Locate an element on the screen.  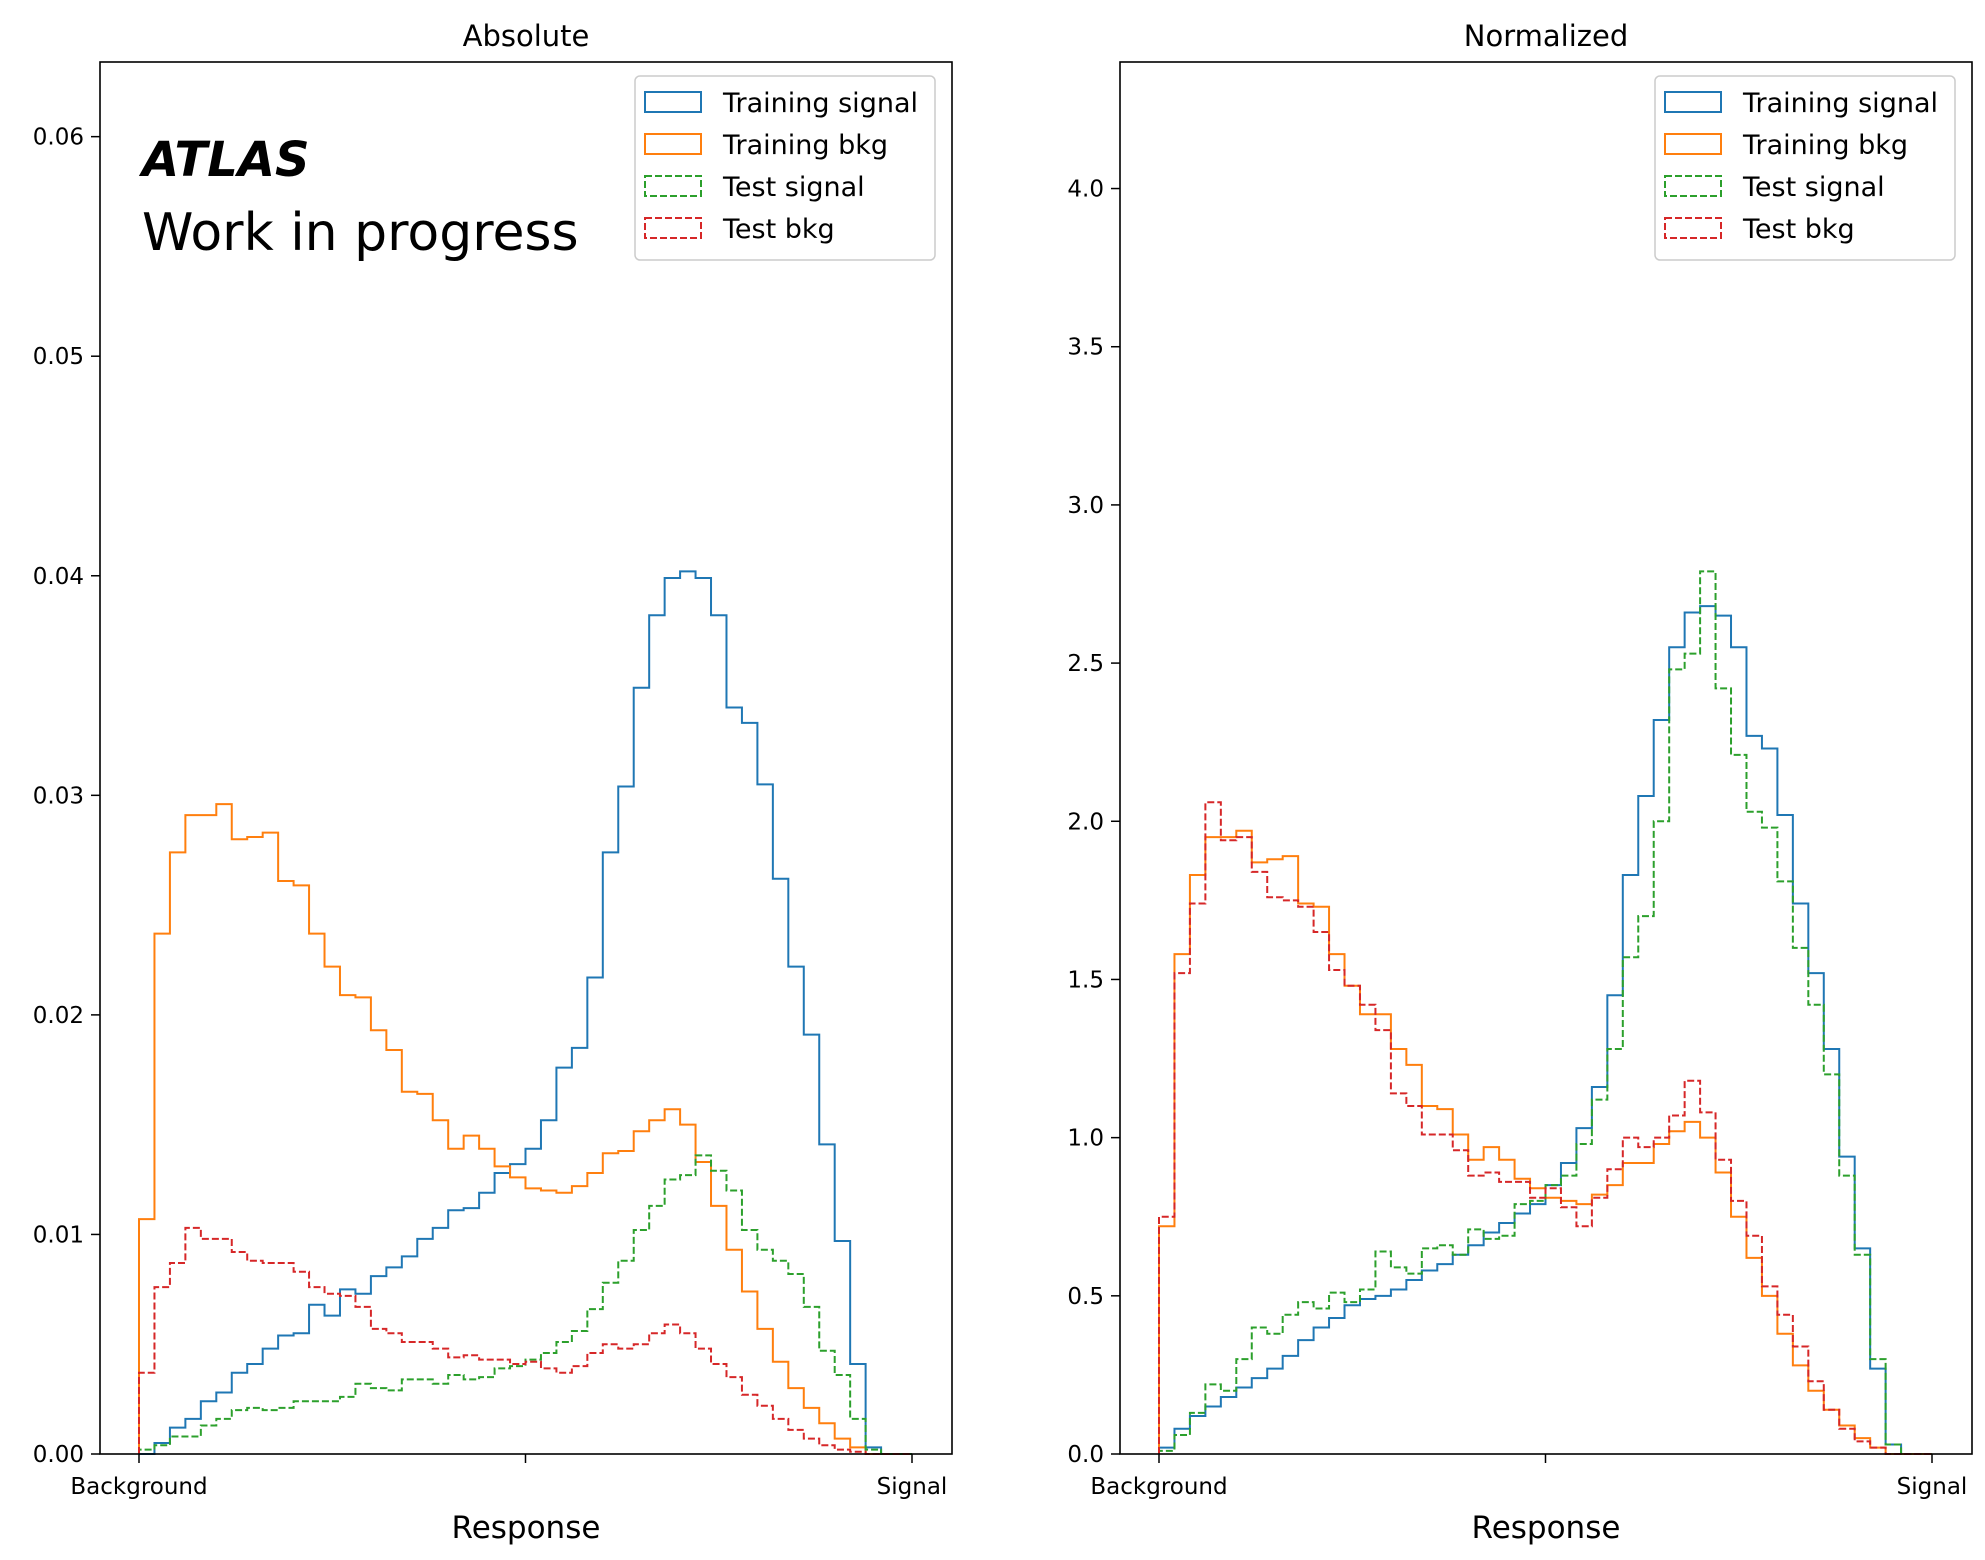
series-line-test-bkg is located at coordinates (525, 1340).